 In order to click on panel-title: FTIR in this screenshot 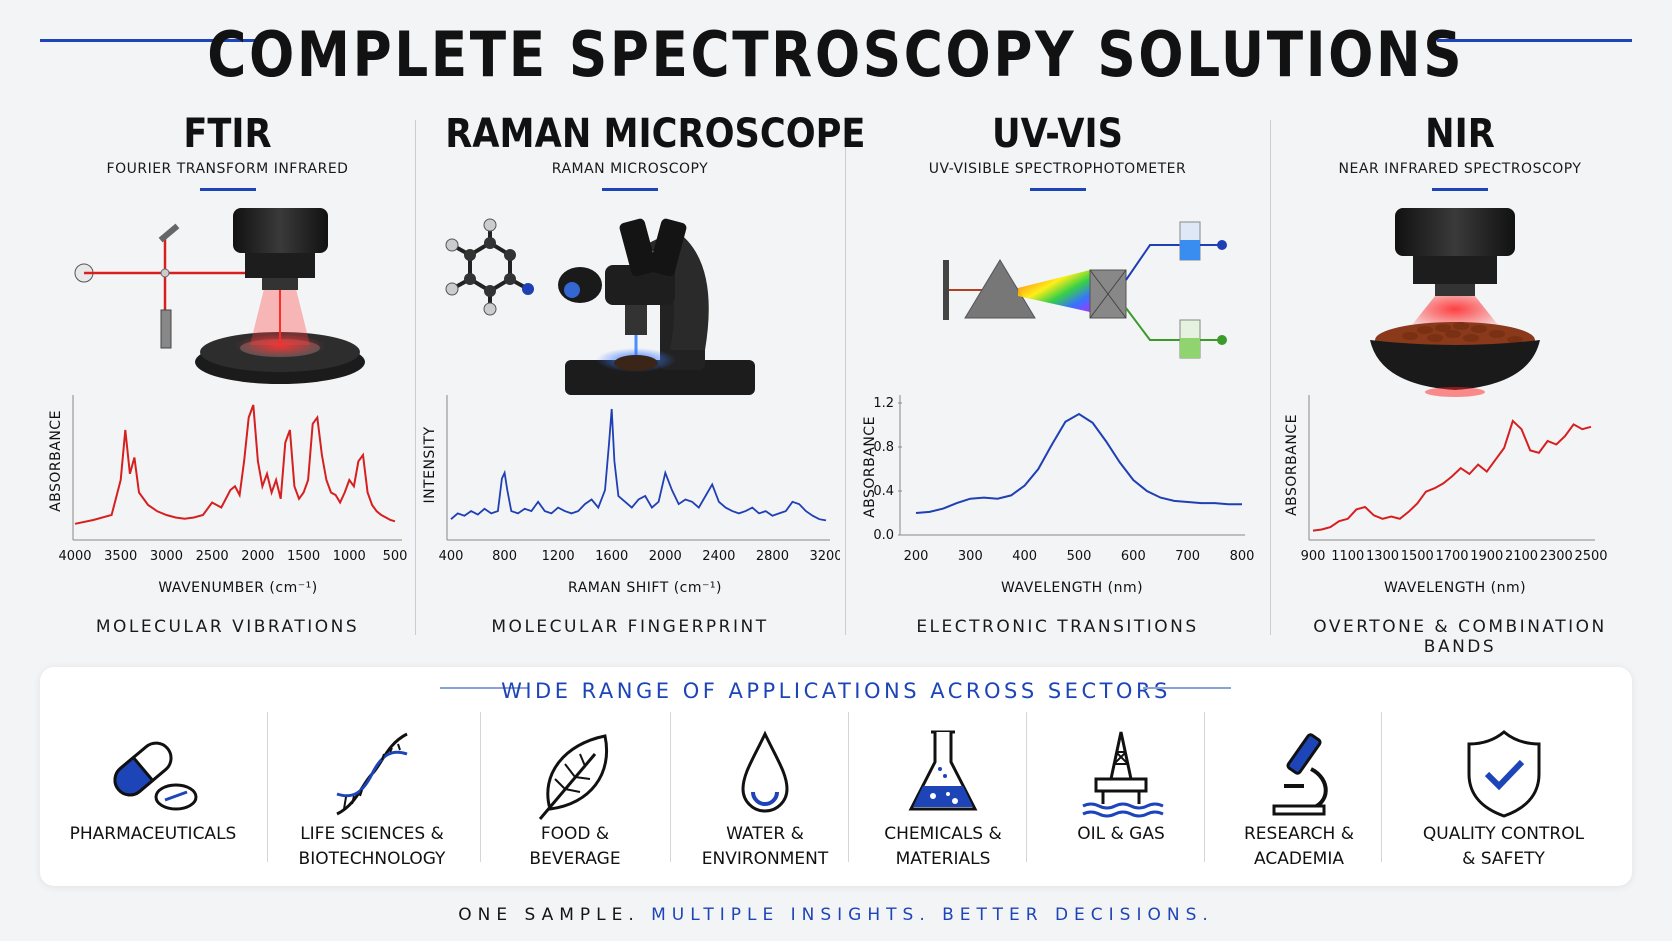, I will do `click(227, 134)`.